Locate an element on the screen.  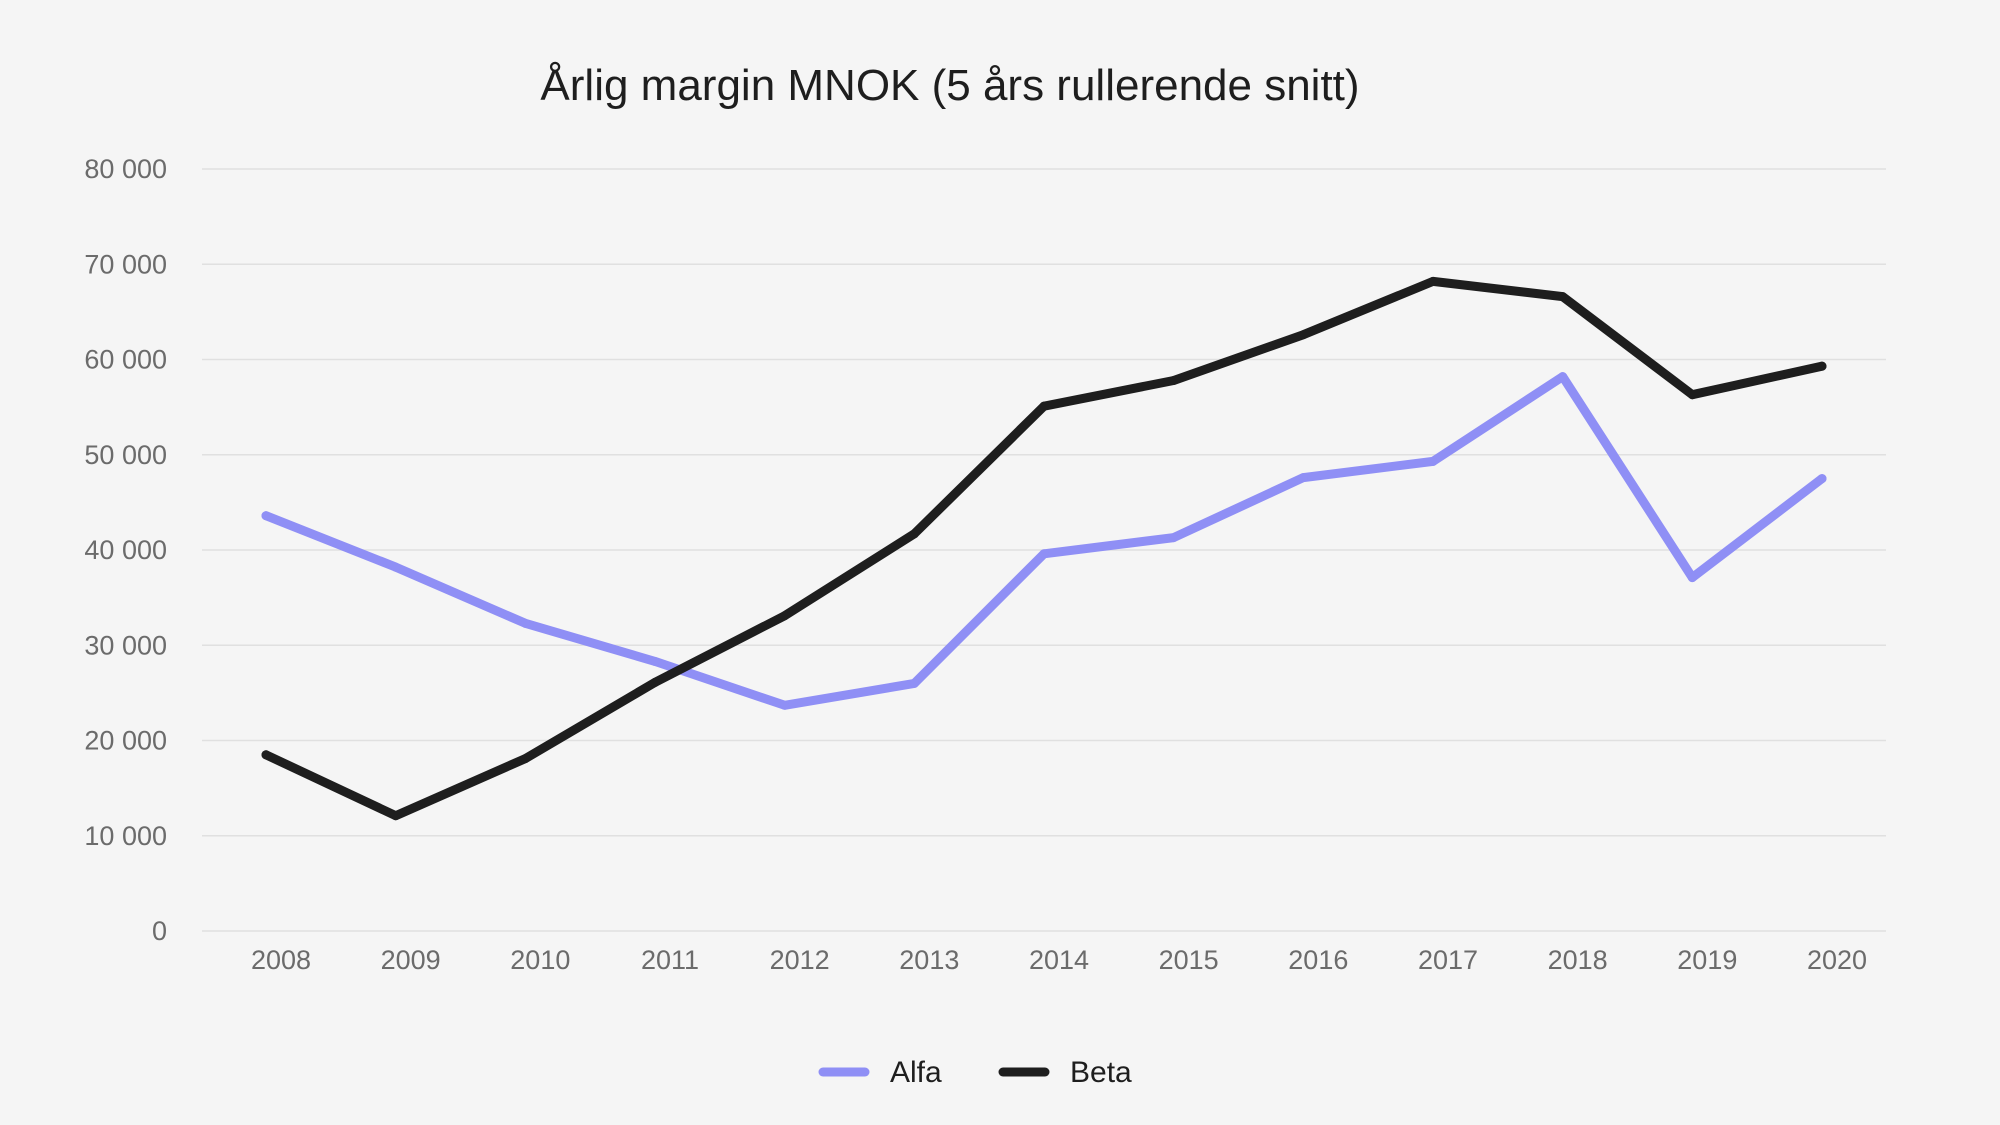
legend-label: Beta is located at coordinates (1101, 1072).